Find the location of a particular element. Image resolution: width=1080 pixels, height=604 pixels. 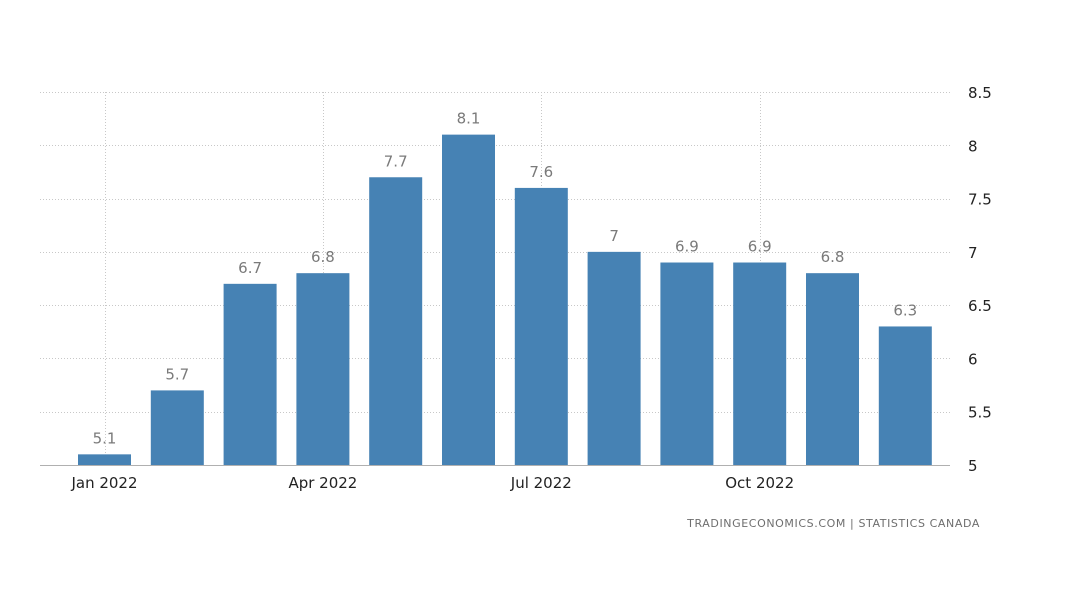

bar-dec-2022 is located at coordinates (905, 395).